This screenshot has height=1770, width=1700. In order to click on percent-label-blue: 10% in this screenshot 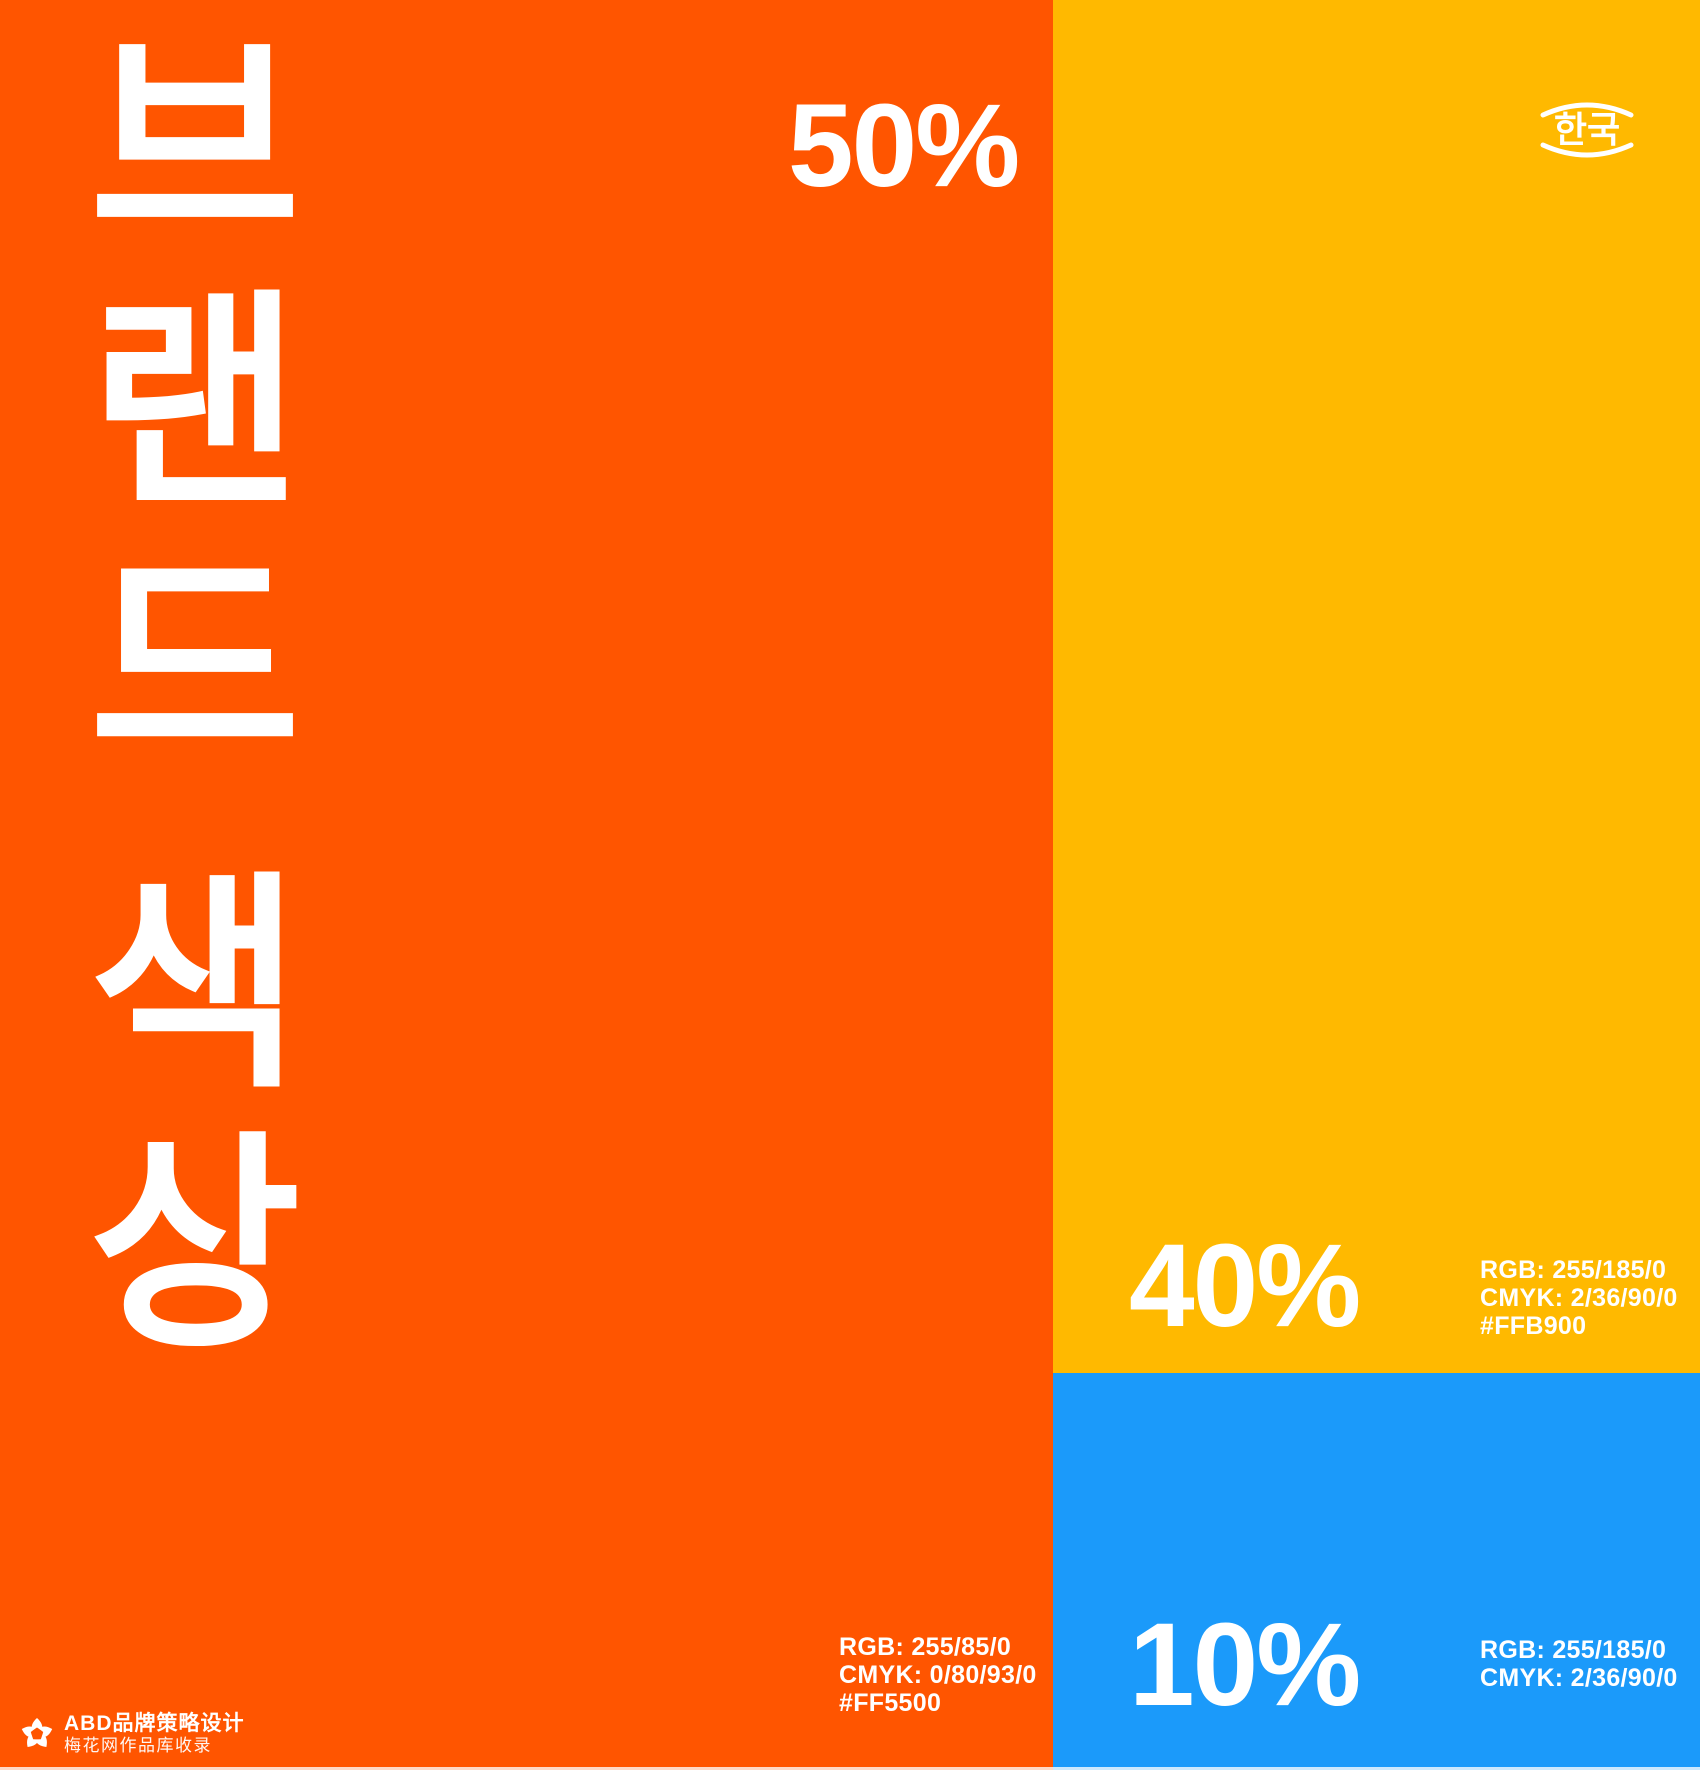, I will do `click(1245, 1665)`.